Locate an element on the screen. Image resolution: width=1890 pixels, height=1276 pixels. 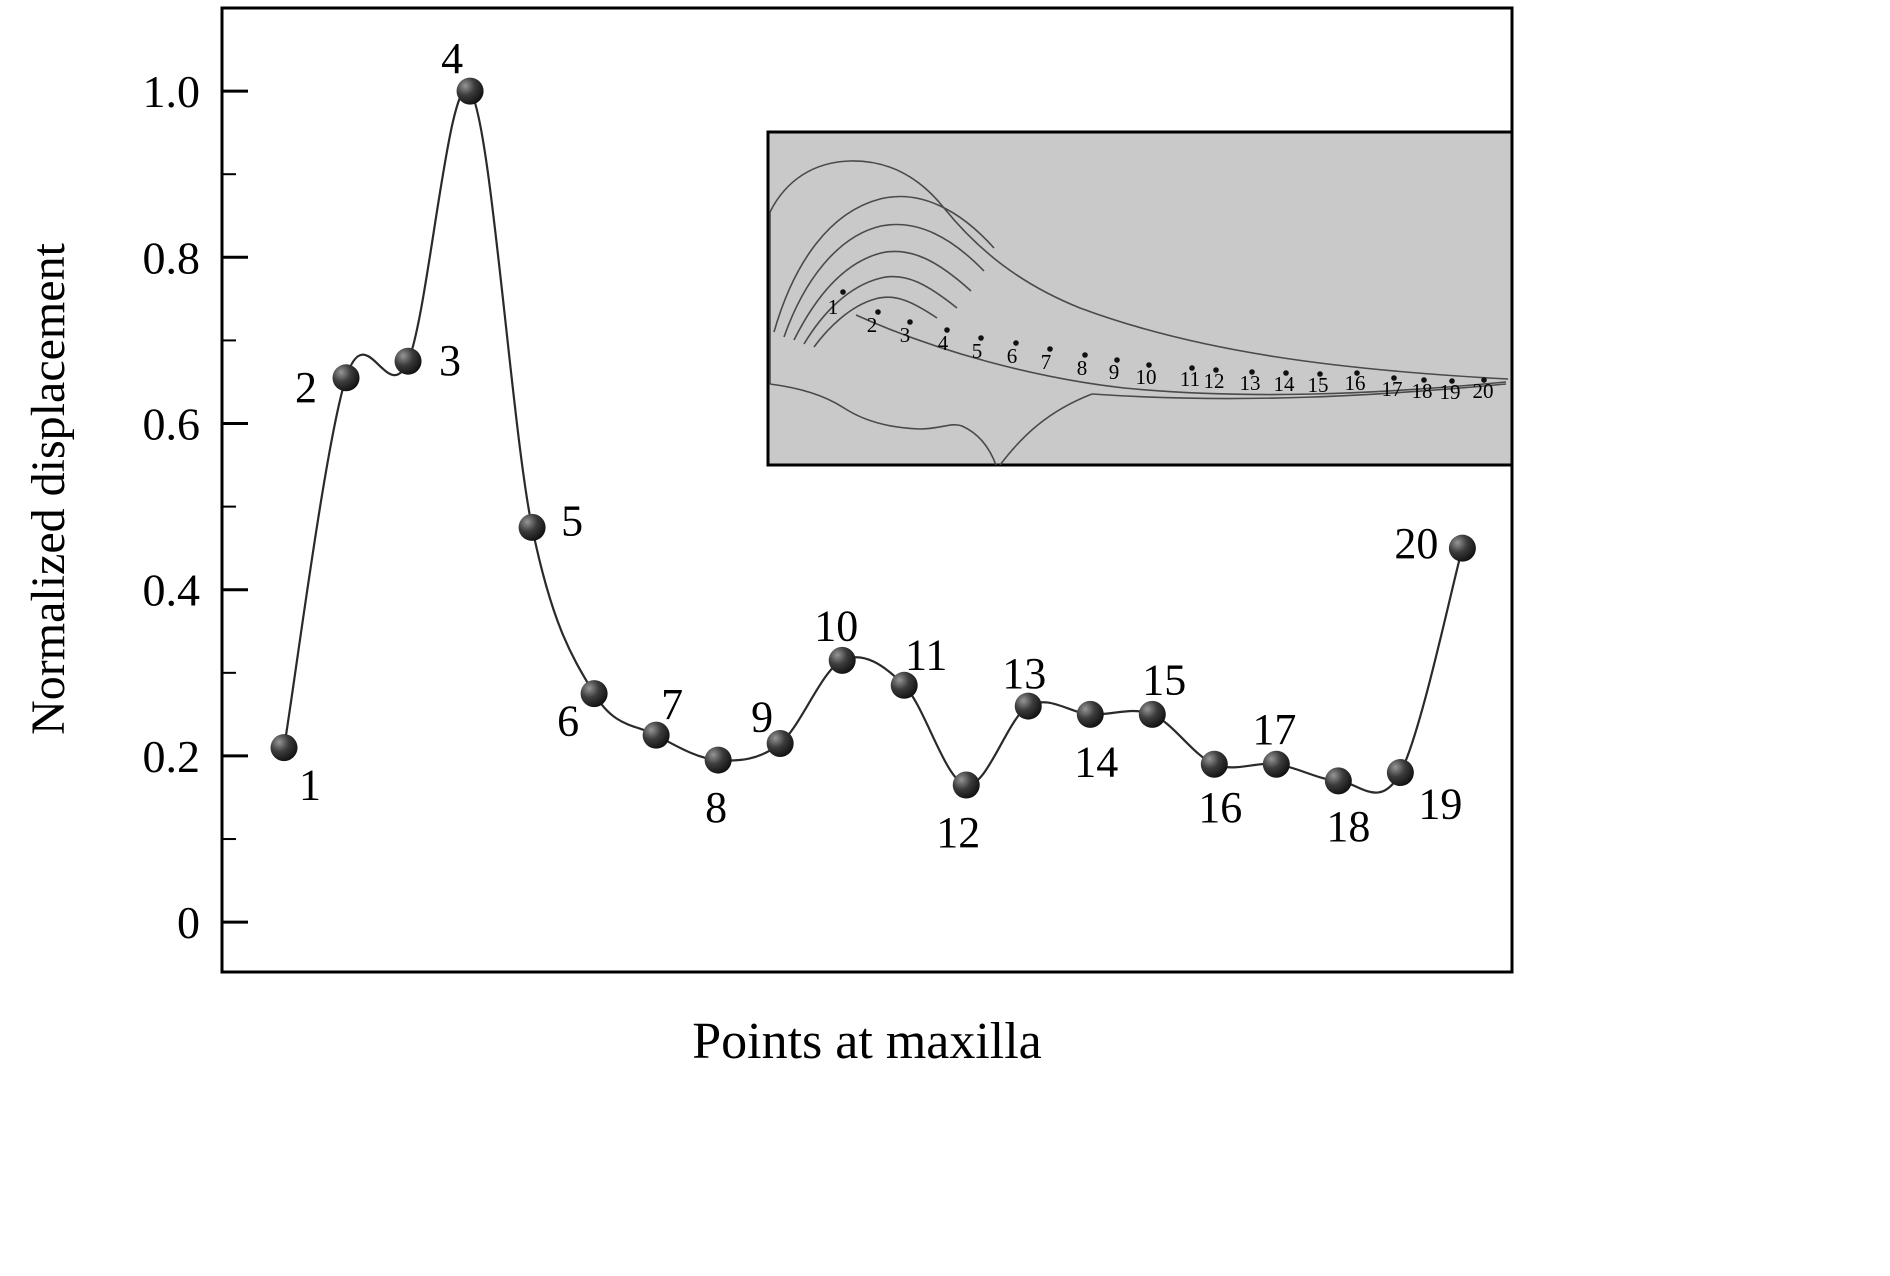
point-label-4: 4 is located at coordinates (452, 58).